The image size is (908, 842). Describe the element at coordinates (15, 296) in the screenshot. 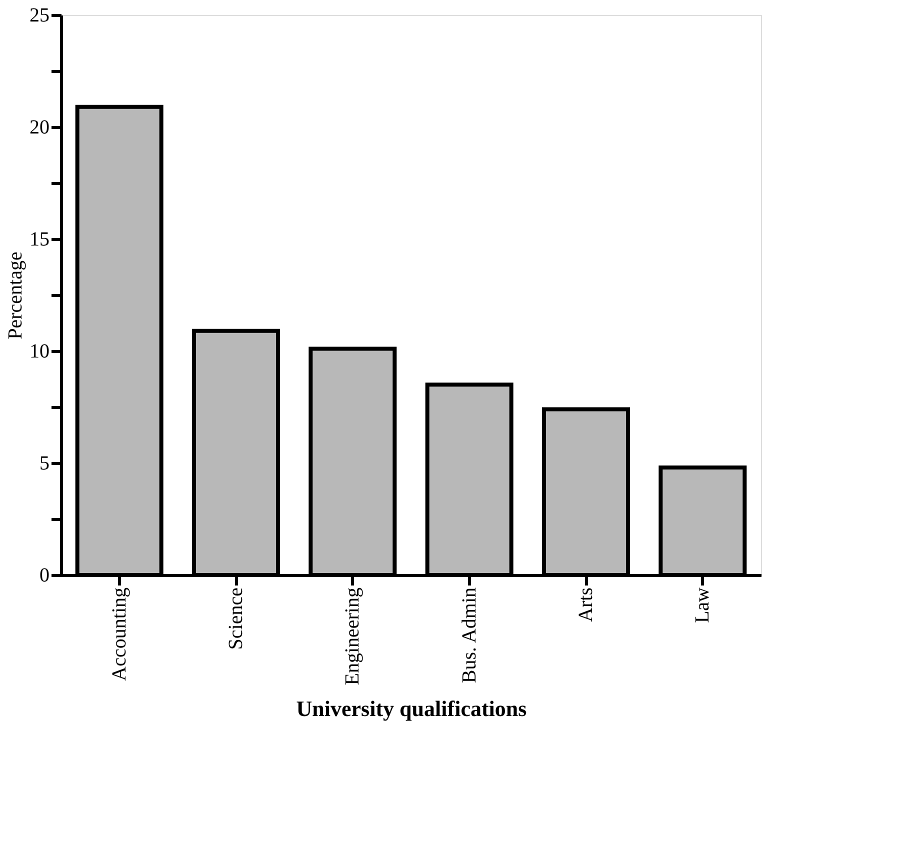

I see `y-axis-title: Percentage` at that location.